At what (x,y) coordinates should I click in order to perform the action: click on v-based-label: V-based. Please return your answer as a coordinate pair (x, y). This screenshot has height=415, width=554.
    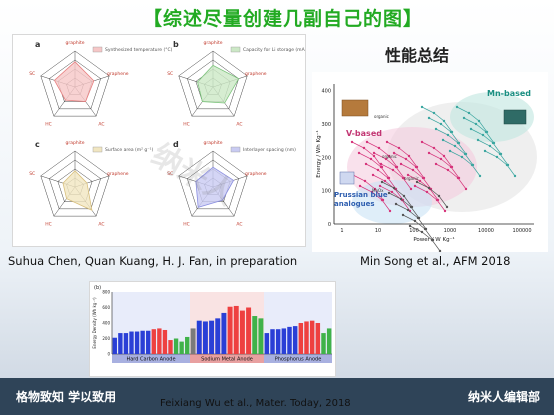
    Looking at the image, I should click on (364, 133).